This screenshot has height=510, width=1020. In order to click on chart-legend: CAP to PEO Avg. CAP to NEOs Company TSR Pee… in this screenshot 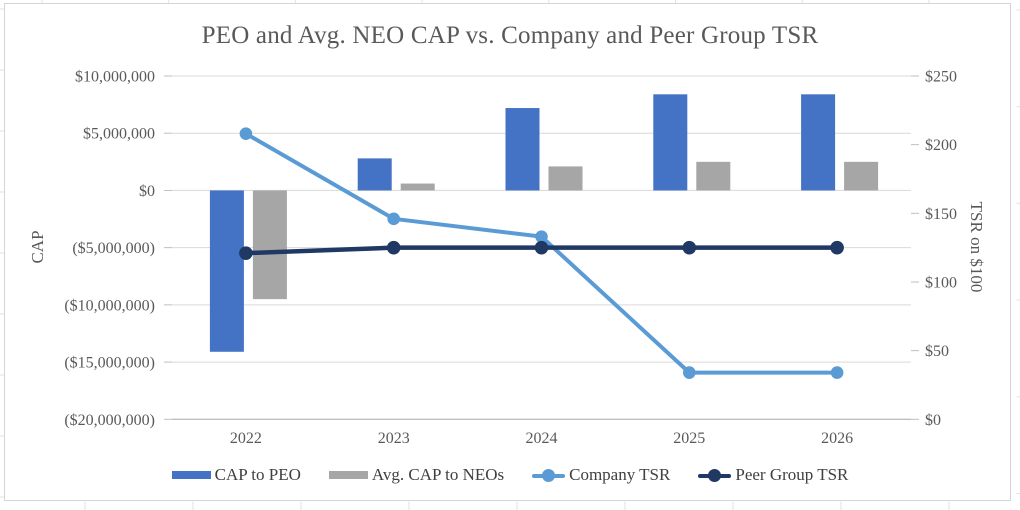, I will do `click(510, 475)`.